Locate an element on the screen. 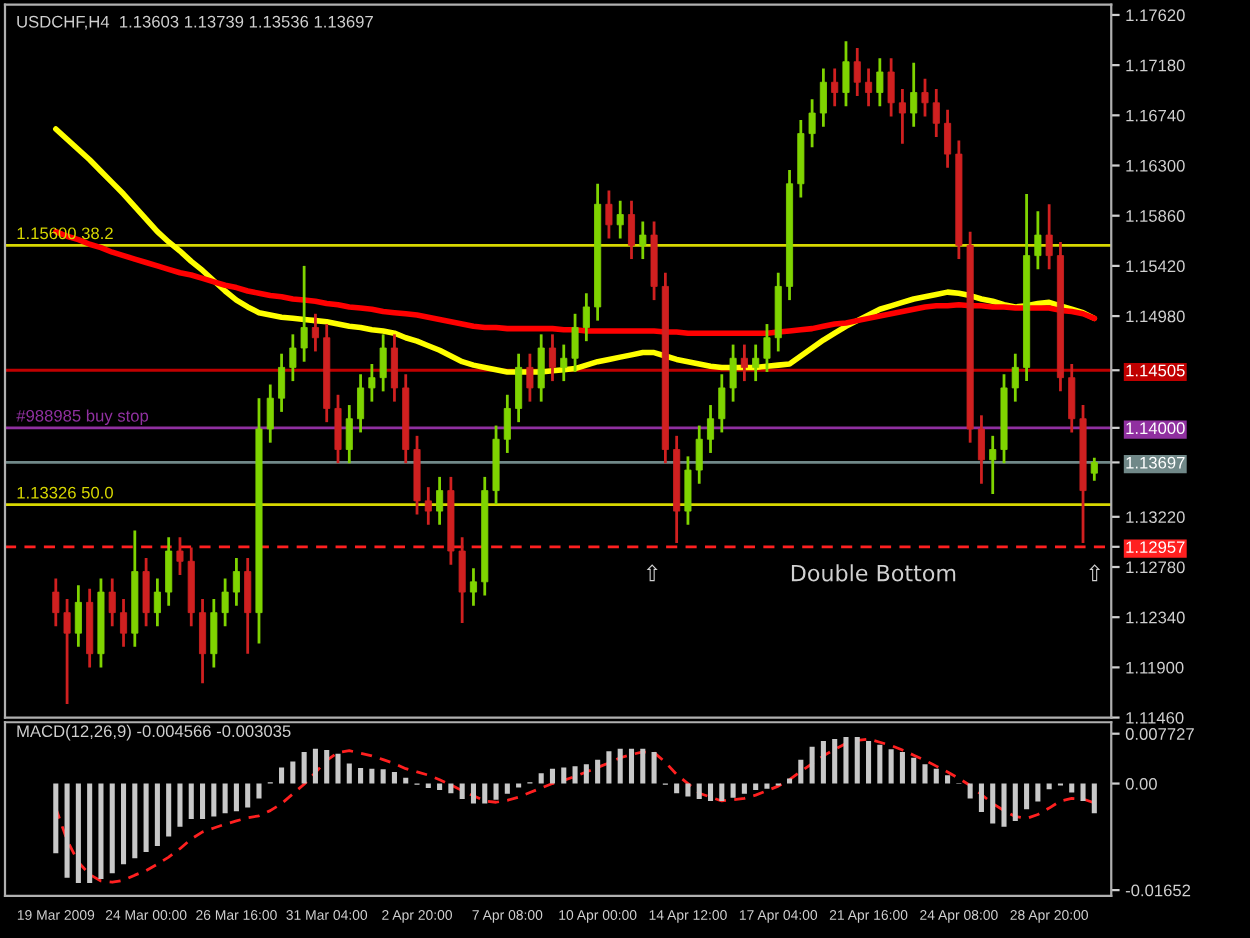  y-tick-label: 1.14505 is located at coordinates (1155, 370).